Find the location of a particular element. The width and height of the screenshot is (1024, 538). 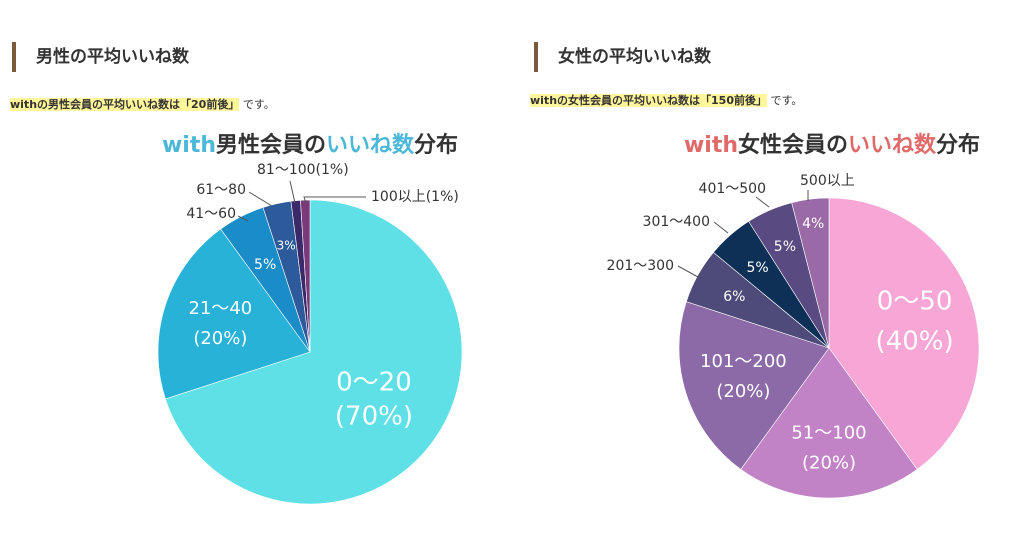

female-slice-label-3: 6% is located at coordinates (734, 297).